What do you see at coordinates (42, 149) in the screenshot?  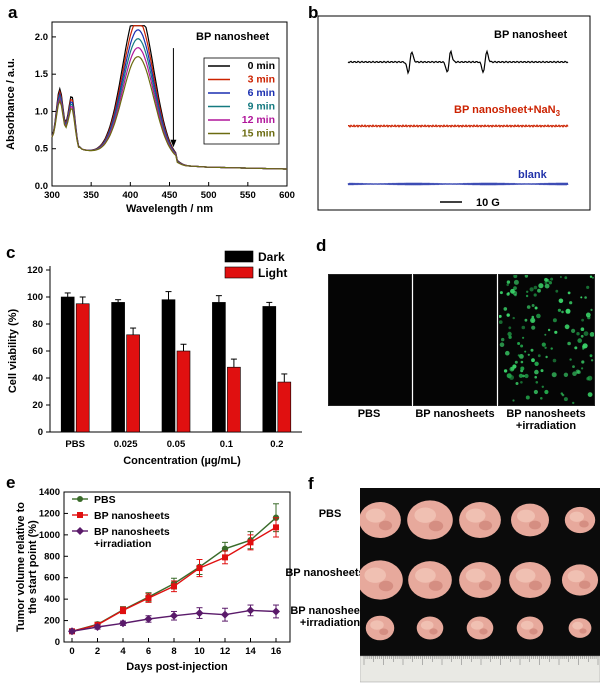 I see `y-tick-label: 0.5` at bounding box center [42, 149].